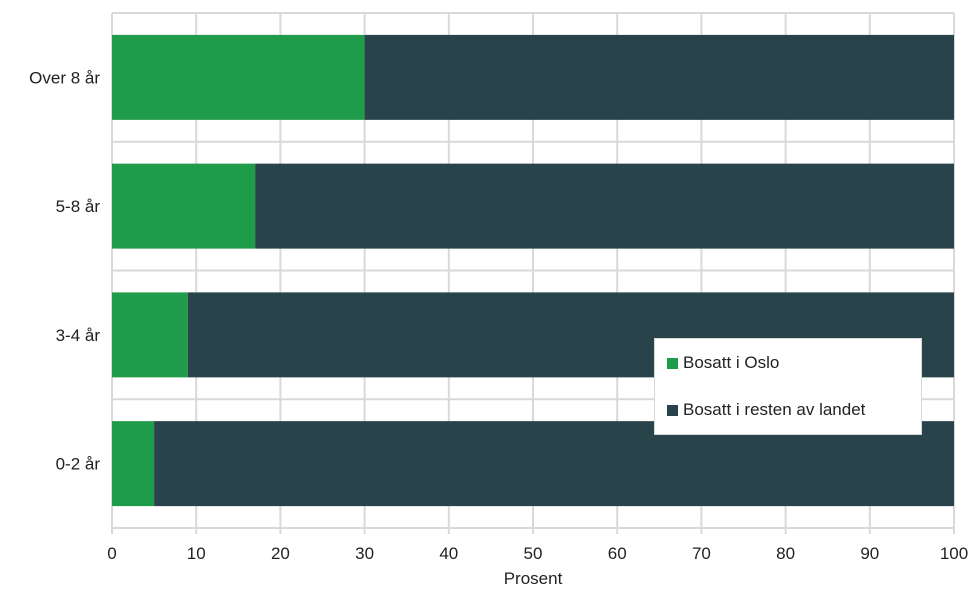 The width and height of the screenshot is (975, 590). I want to click on x-tick-labels: 0 10 20 30 40 50 60 70 80 90 100, so click(537, 553).